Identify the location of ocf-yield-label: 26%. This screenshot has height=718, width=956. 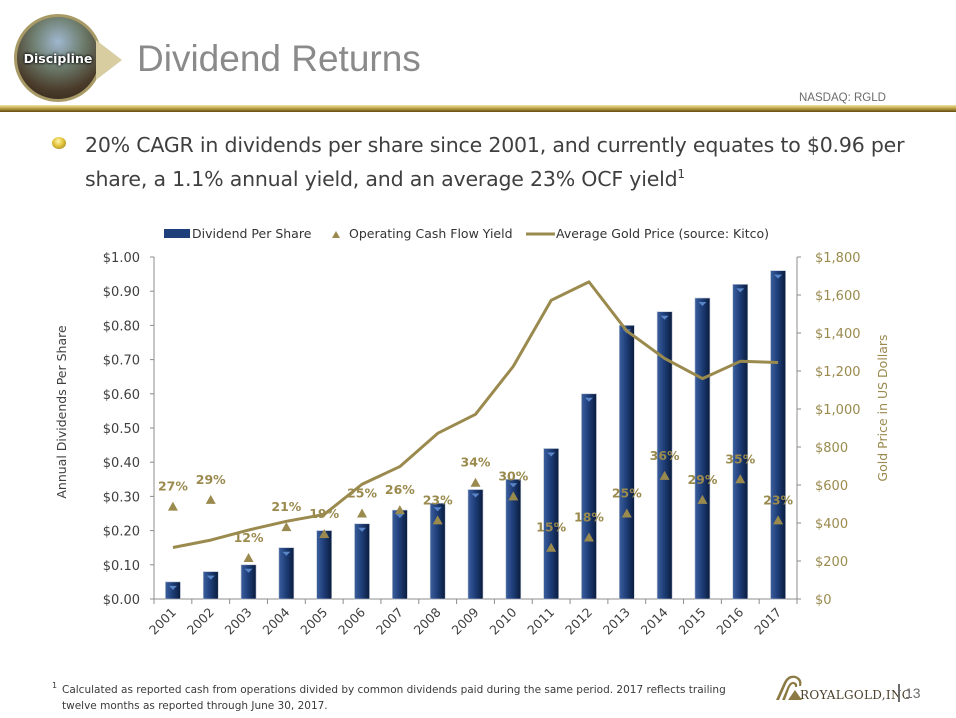
(400, 489).